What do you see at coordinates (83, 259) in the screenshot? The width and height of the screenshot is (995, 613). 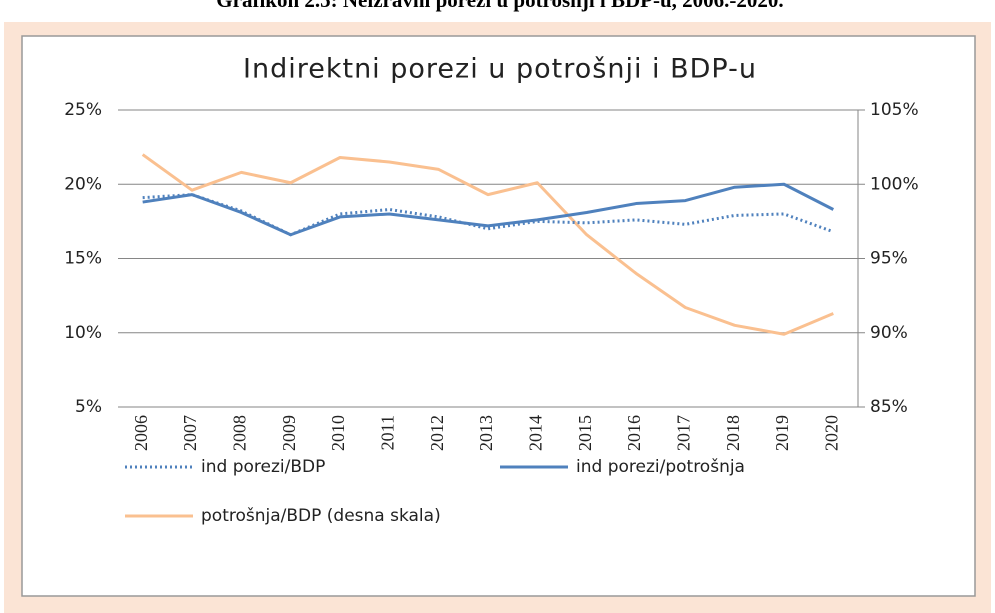 I see `y-tick-label: 15%` at bounding box center [83, 259].